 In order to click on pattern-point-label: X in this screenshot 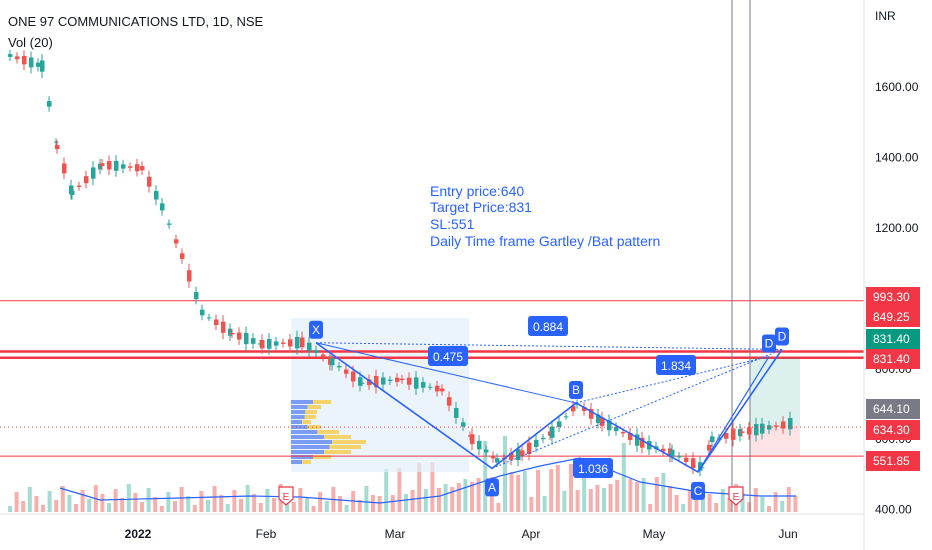, I will do `click(316, 330)`.